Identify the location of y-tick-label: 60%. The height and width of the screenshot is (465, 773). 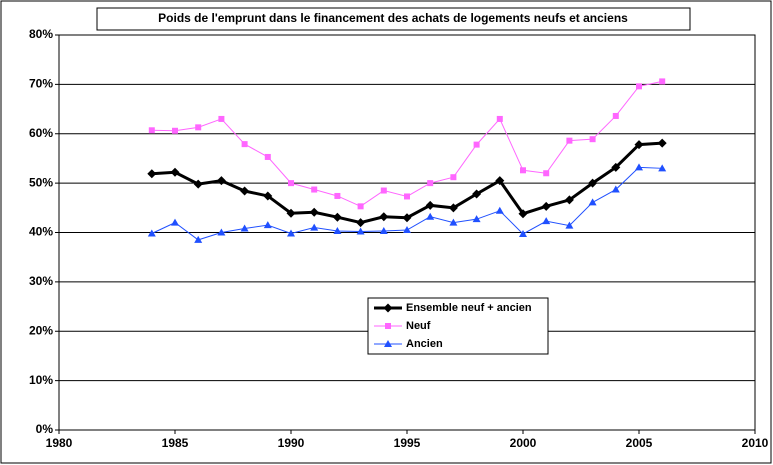
(41, 133).